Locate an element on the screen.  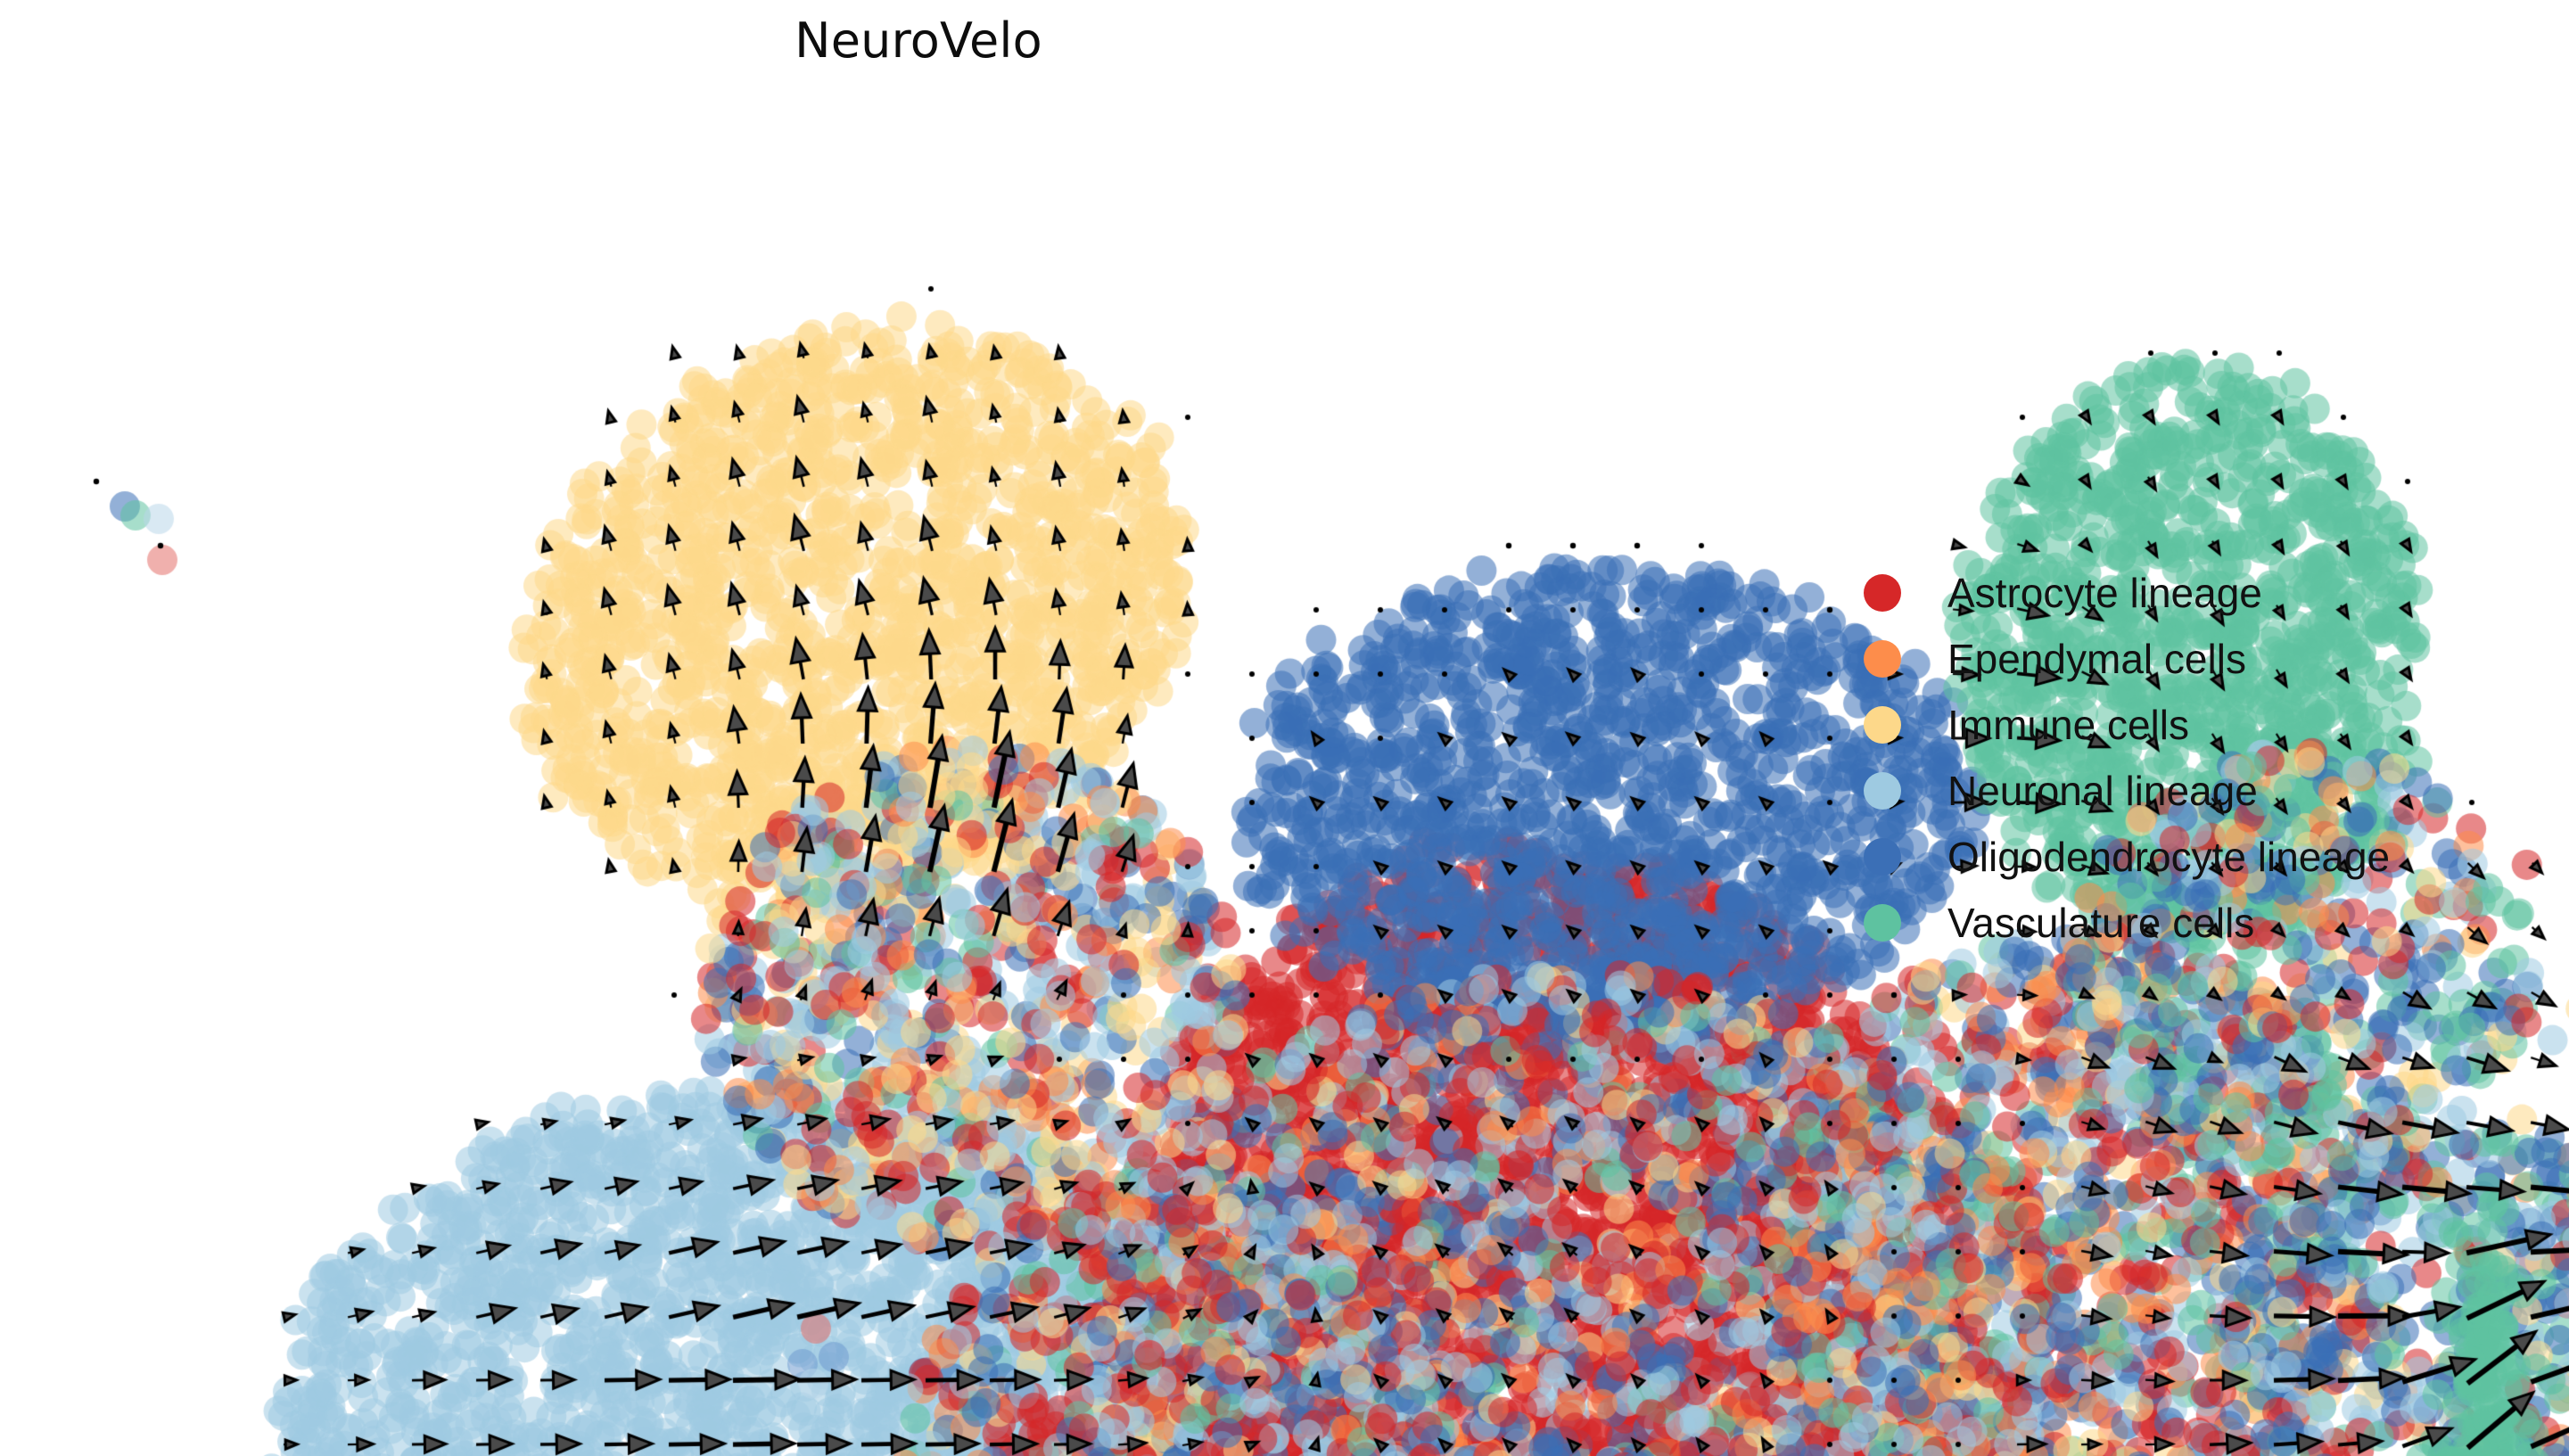
legend-item-label: Oligodendrocyte lineage is located at coordinates (2169, 857).